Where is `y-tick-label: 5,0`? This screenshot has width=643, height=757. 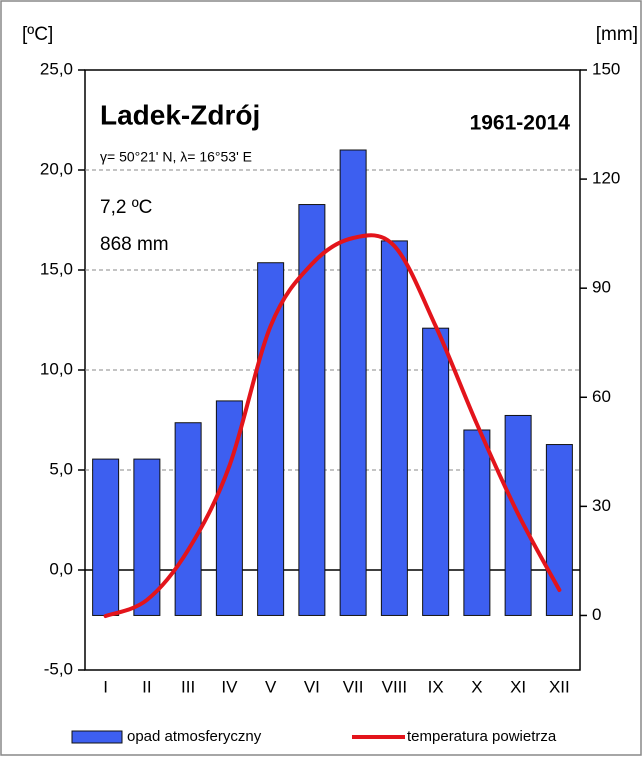 y-tick-label: 5,0 is located at coordinates (61, 468).